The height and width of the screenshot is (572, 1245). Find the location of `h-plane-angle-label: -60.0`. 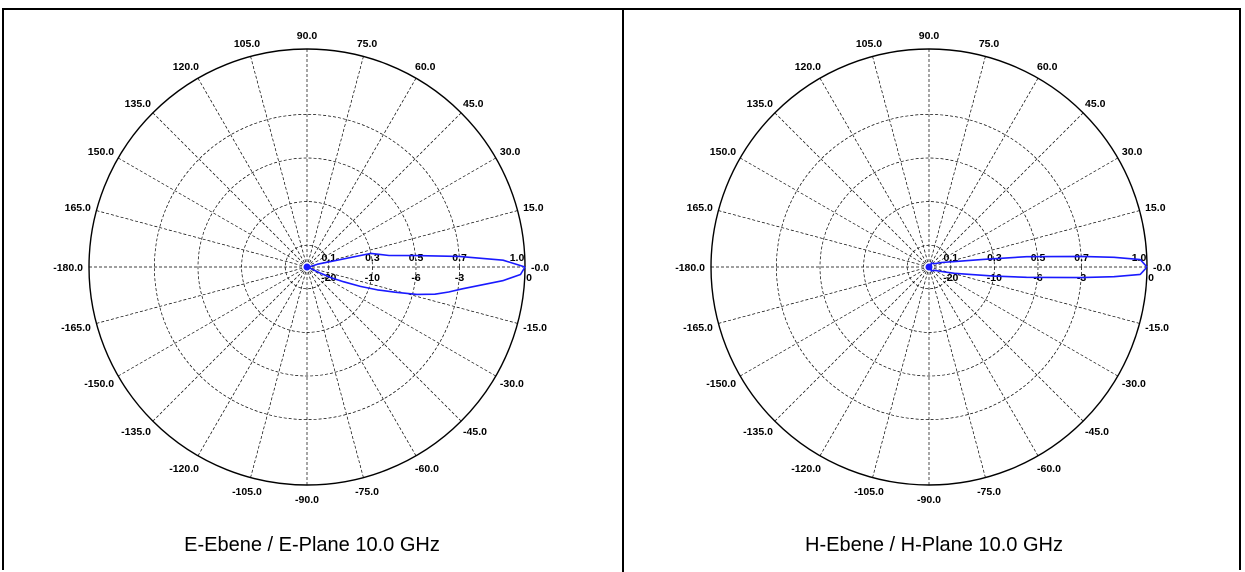

h-plane-angle-label: -60.0 is located at coordinates (1049, 469).